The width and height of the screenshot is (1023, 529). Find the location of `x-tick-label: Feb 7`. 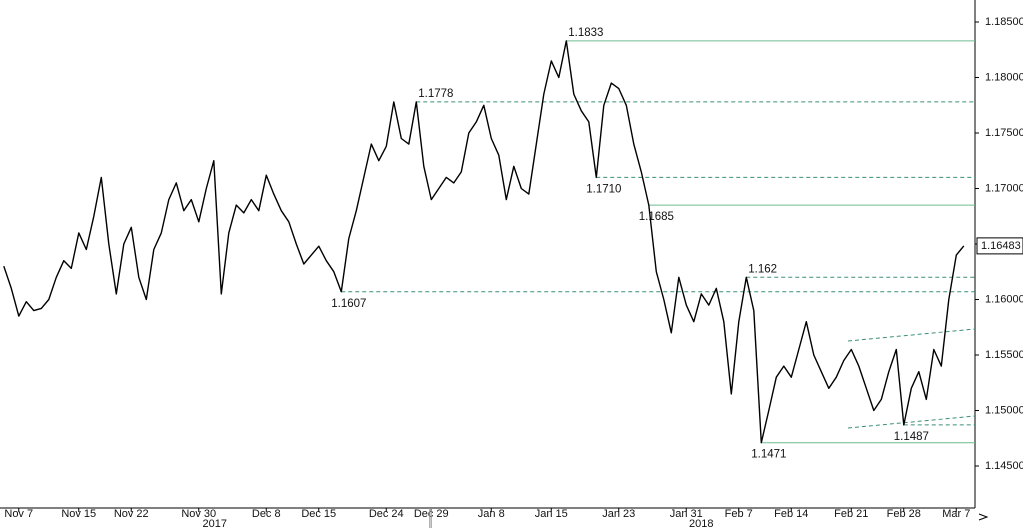

x-tick-label: Feb 7 is located at coordinates (739, 514).